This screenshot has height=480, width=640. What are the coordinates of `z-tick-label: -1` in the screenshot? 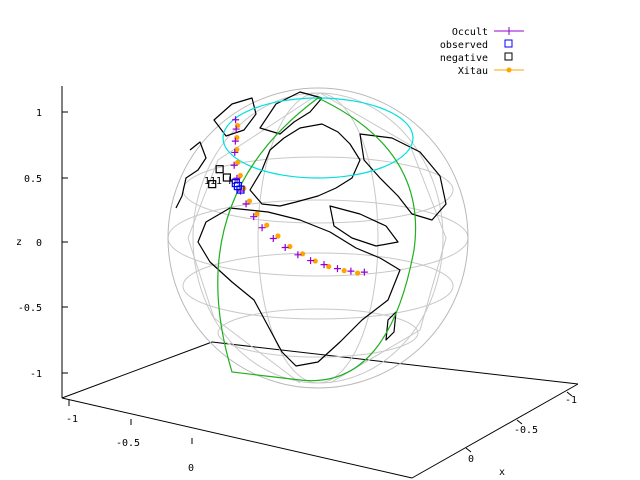 It's located at (36, 374).